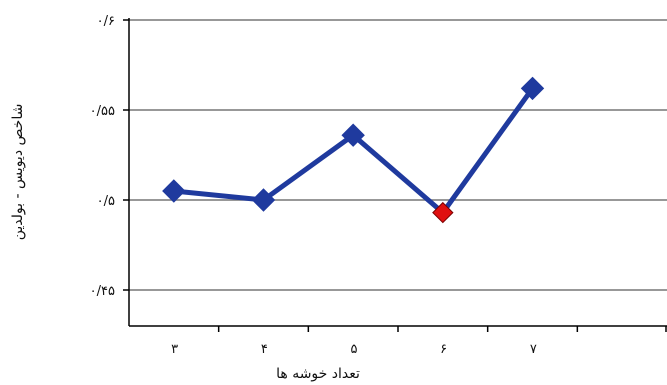 The height and width of the screenshot is (385, 667). What do you see at coordinates (106, 201) in the screenshot?
I see `y-tick-label: ۰/۵` at bounding box center [106, 201].